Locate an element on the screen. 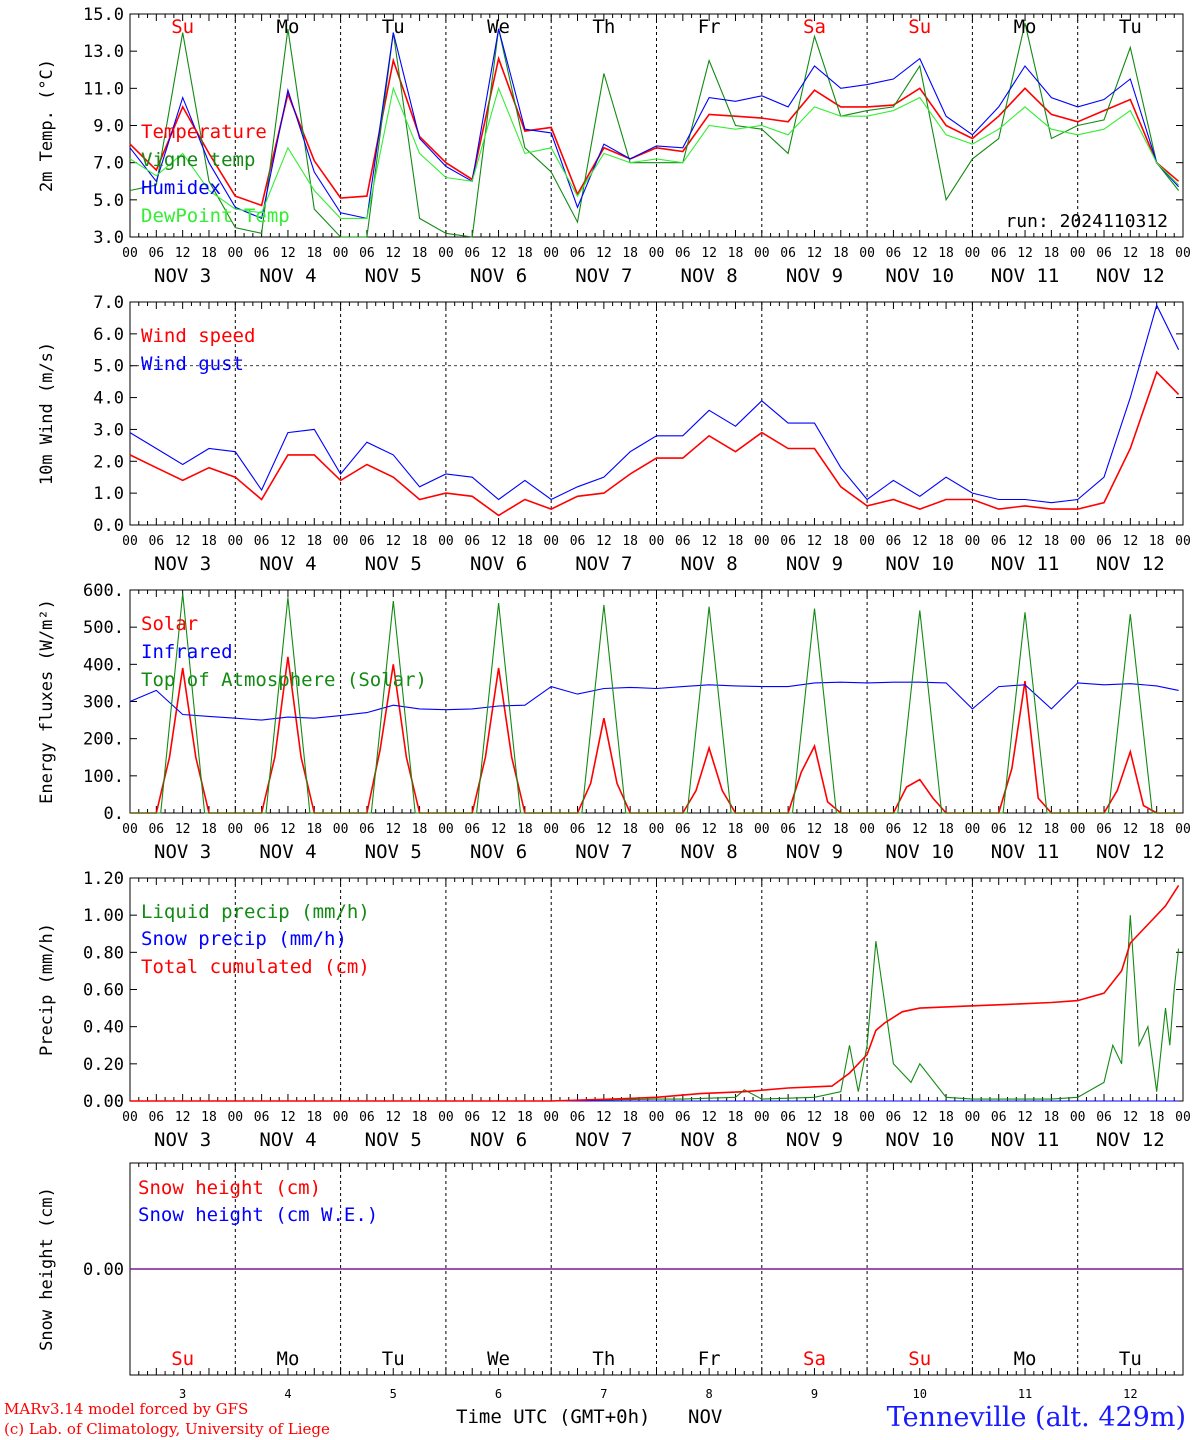 The height and width of the screenshot is (1440, 1194). day-number-label: 8 is located at coordinates (709, 1394).